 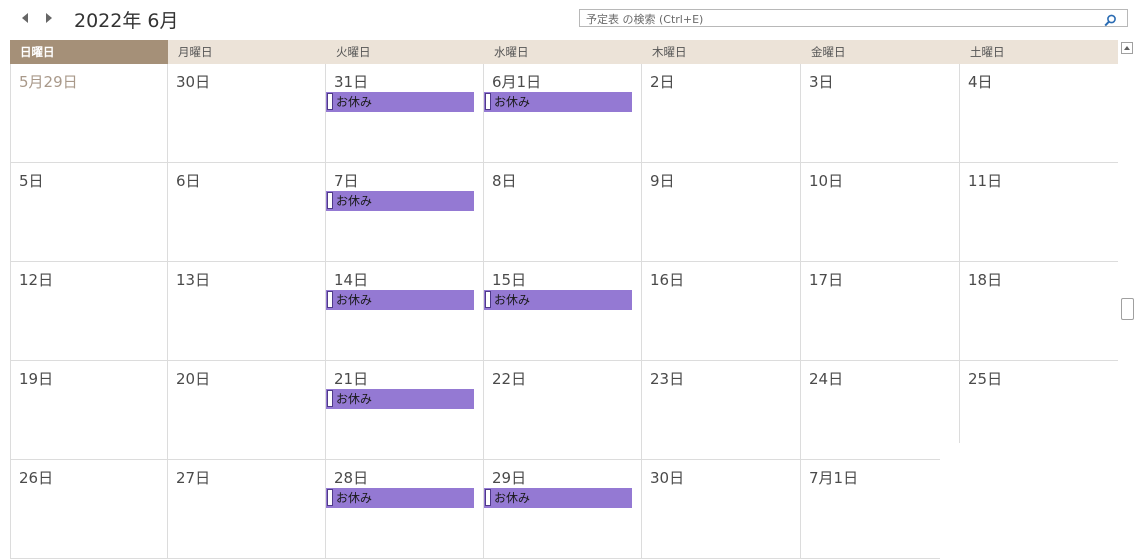 What do you see at coordinates (89, 113) in the screenshot?
I see `day-cell: 5月29日` at bounding box center [89, 113].